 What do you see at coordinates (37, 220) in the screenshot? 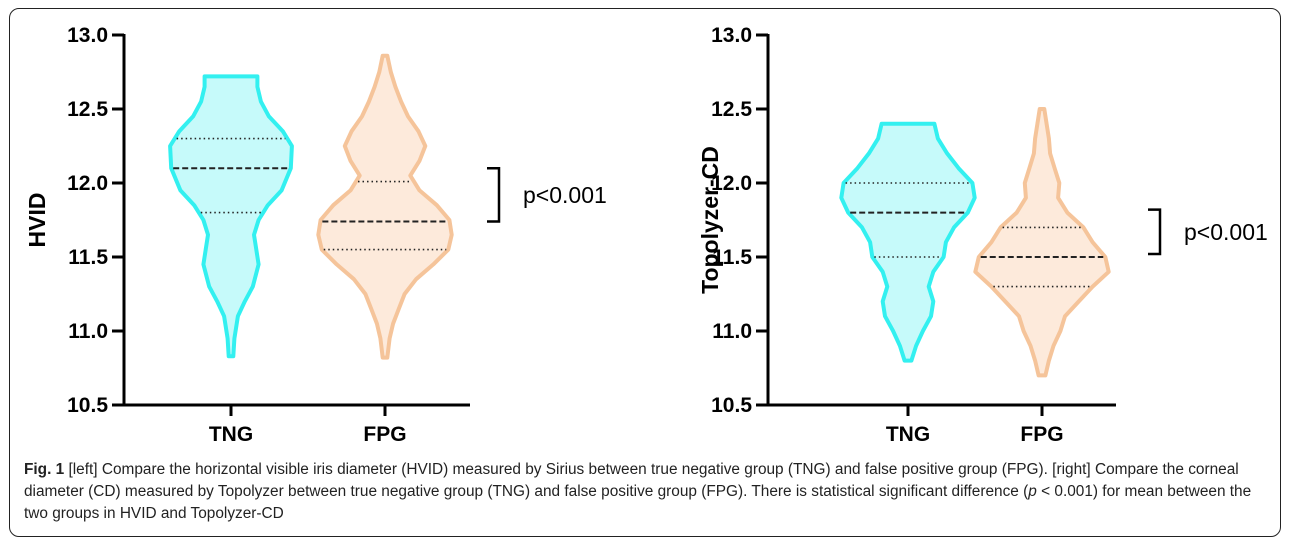
I see `y-axis-label: HVID` at bounding box center [37, 220].